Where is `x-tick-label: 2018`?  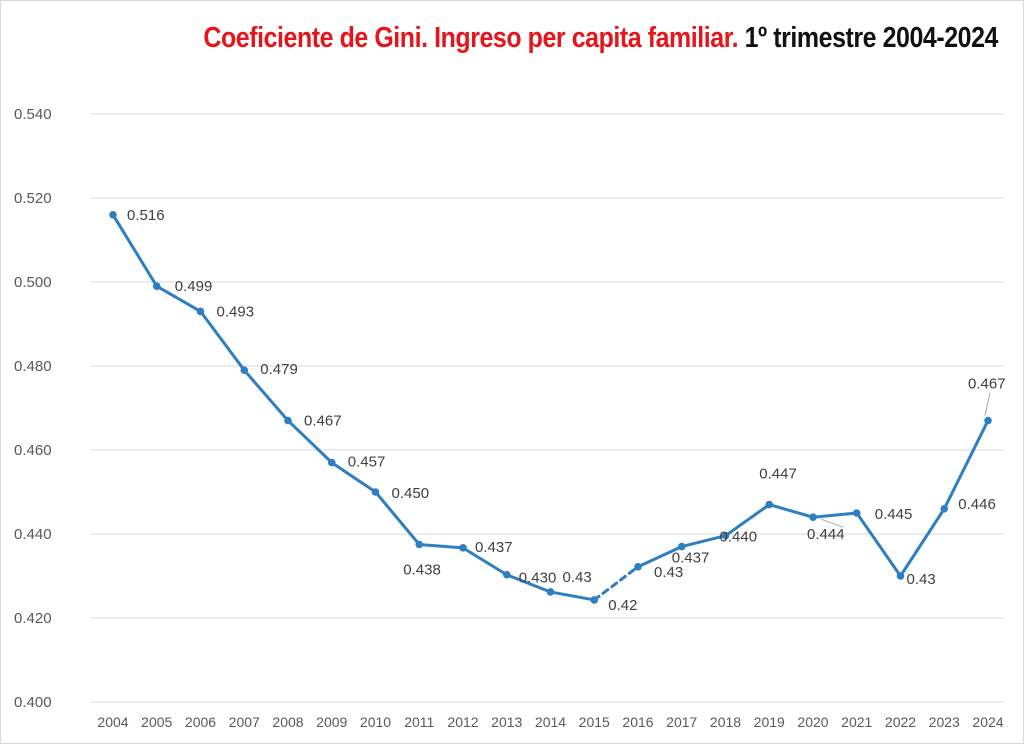 x-tick-label: 2018 is located at coordinates (725, 722).